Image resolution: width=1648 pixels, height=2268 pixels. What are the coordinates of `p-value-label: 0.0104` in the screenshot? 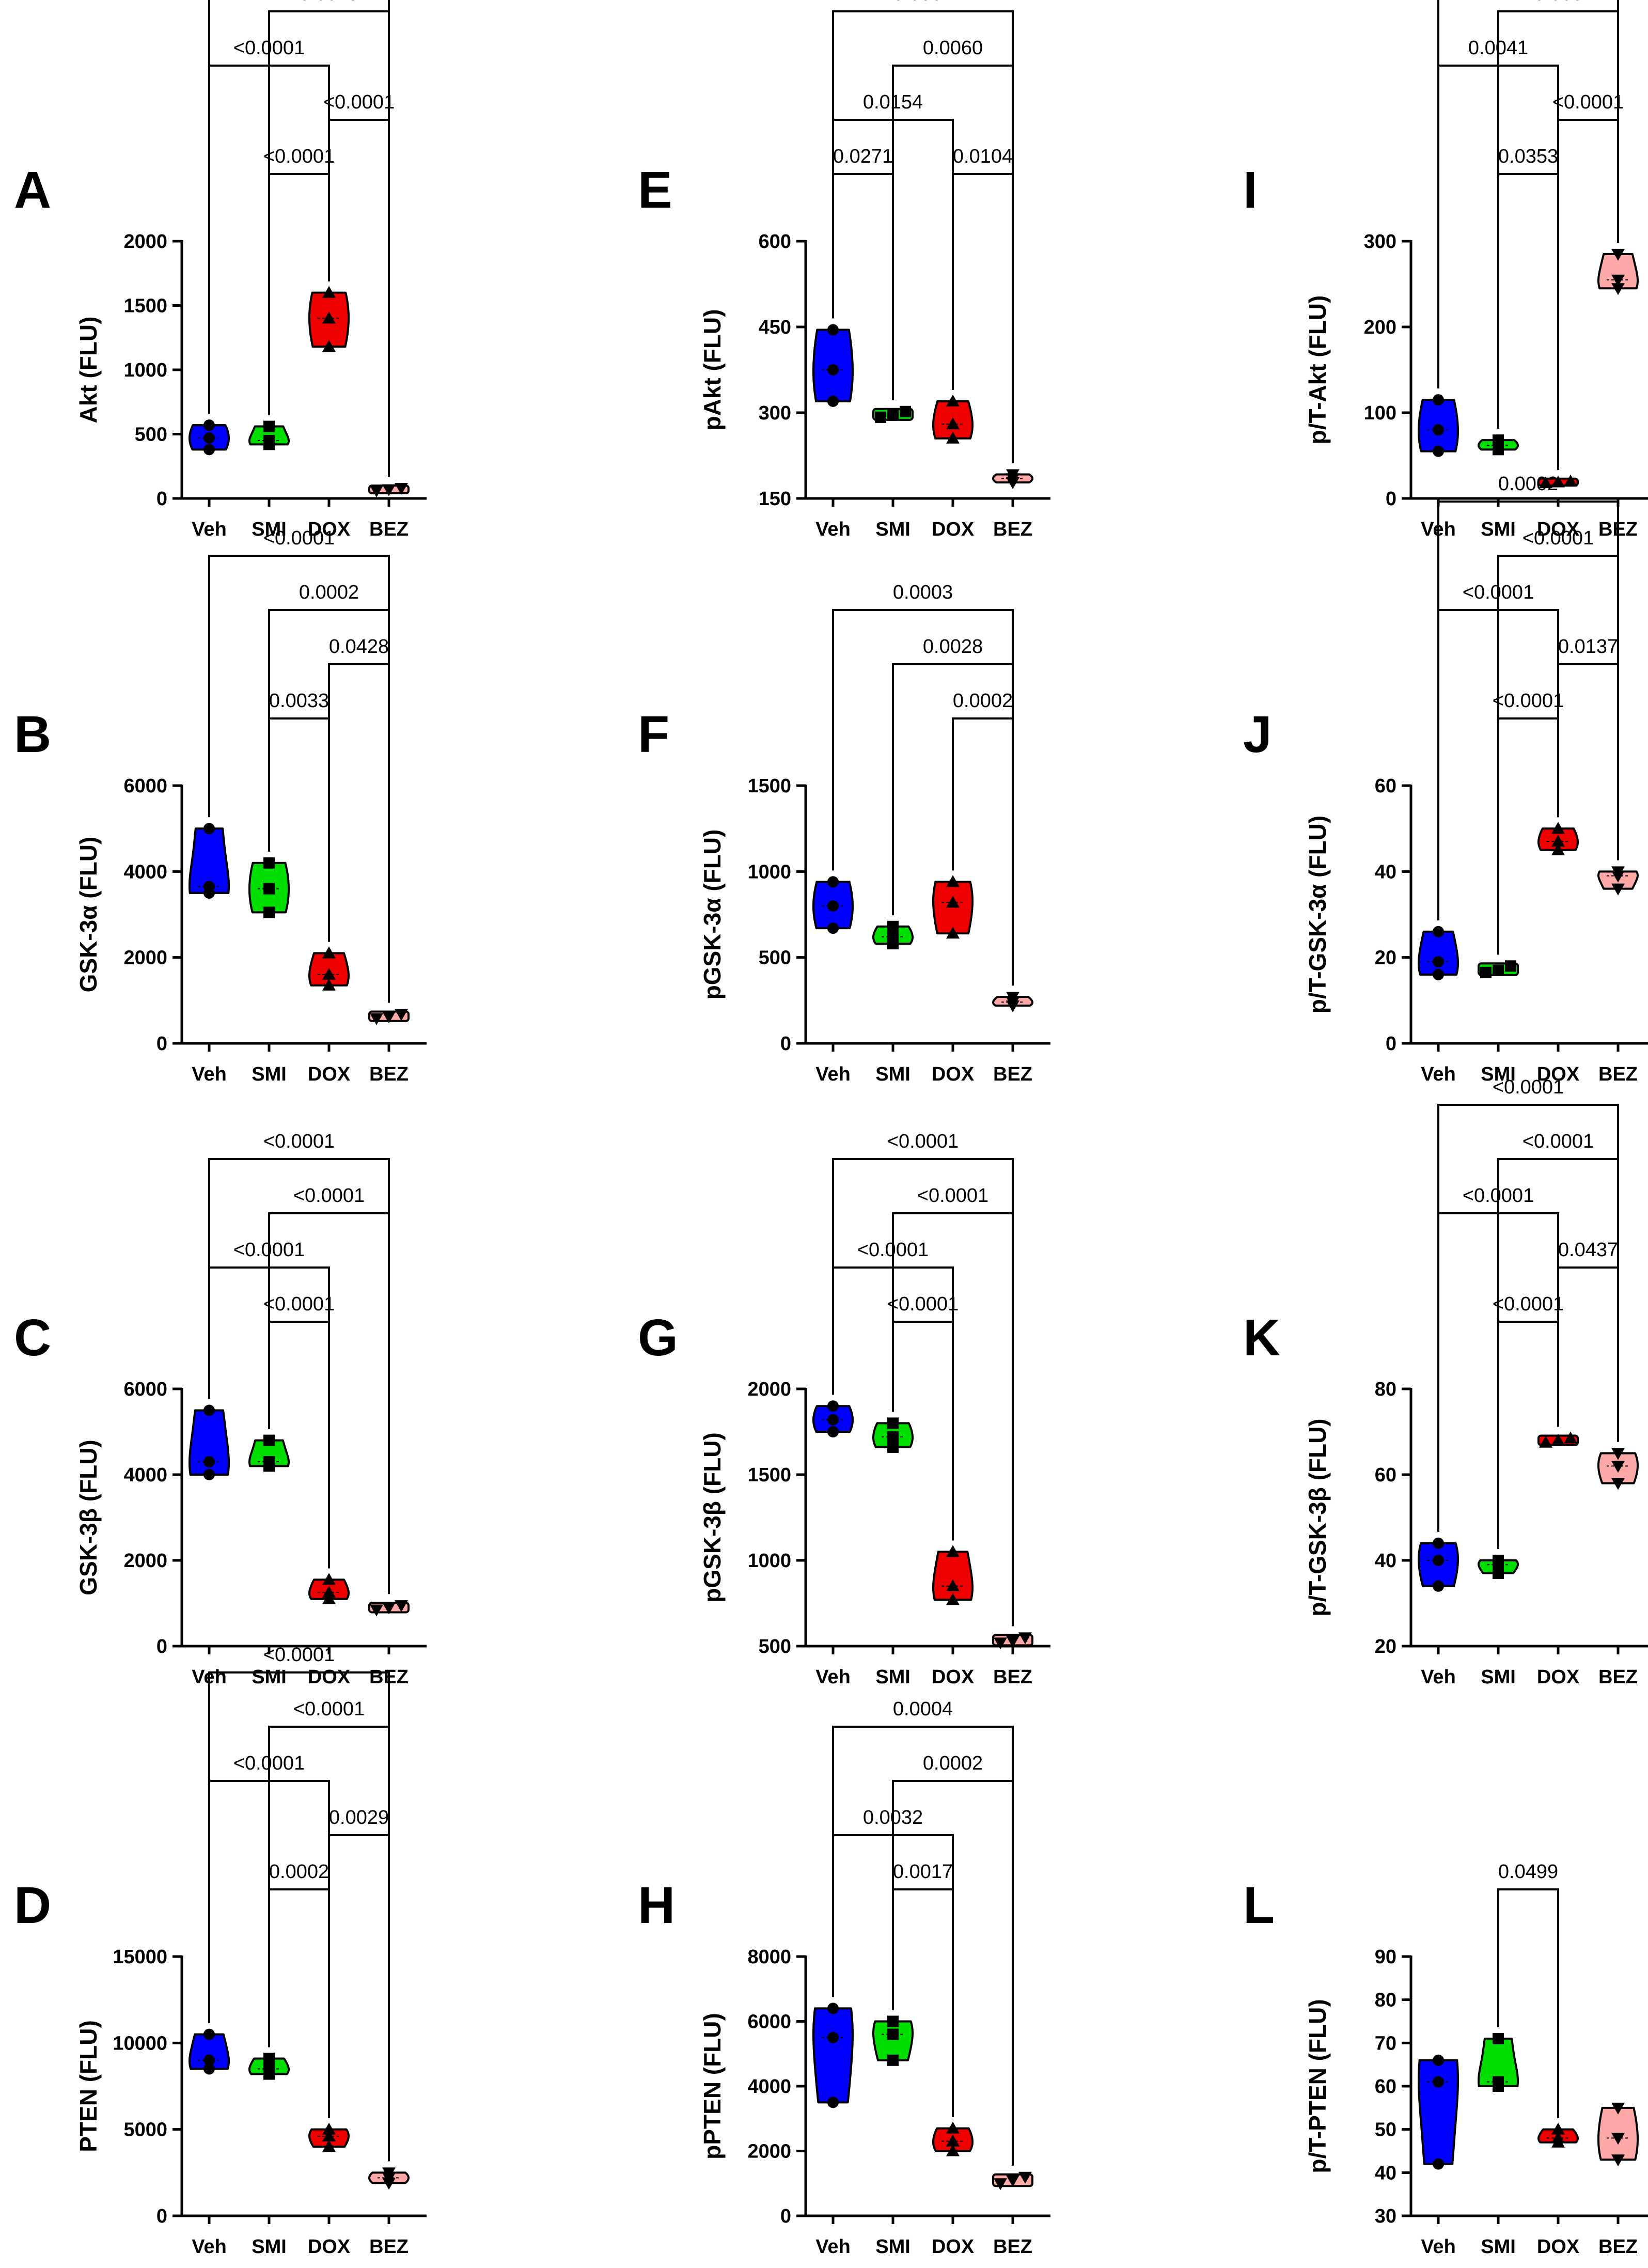 It's located at (983, 156).